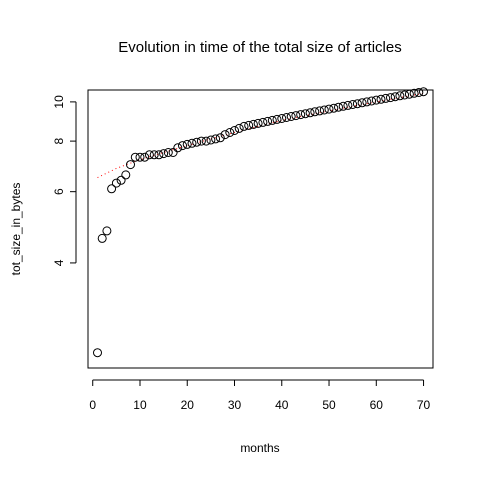 The image size is (480, 480). What do you see at coordinates (188, 405) in the screenshot?
I see `x-tick-label: 20` at bounding box center [188, 405].